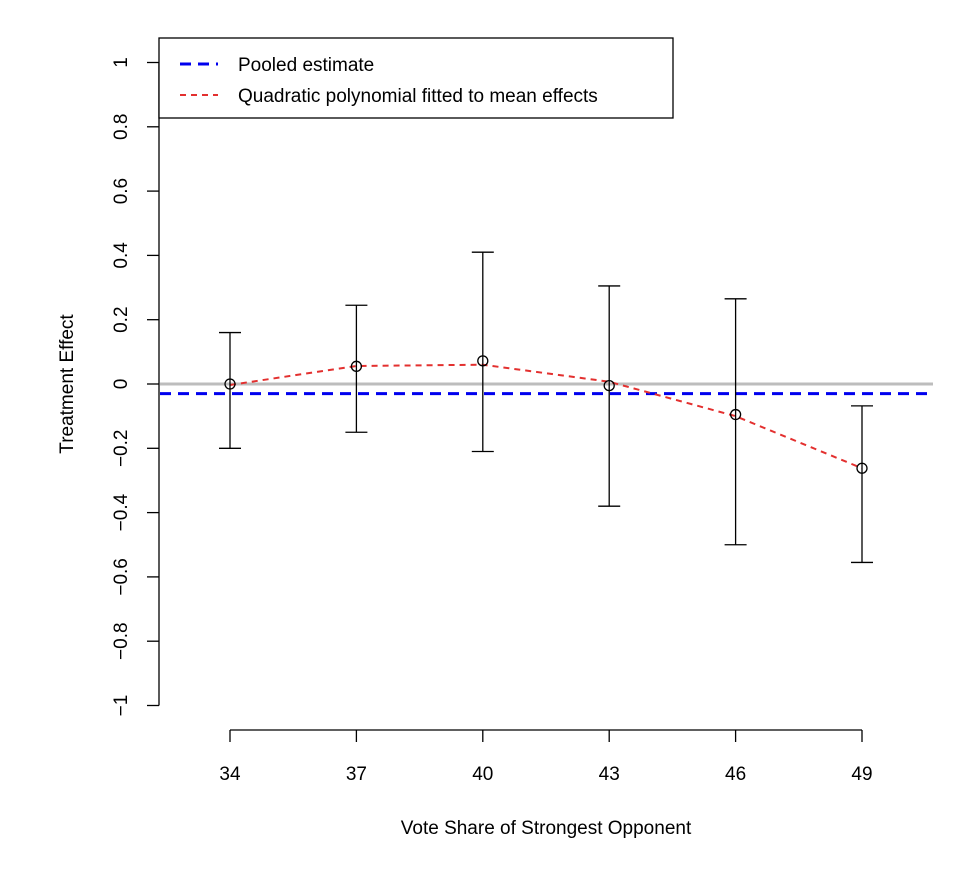 The width and height of the screenshot is (976, 876). Describe the element at coordinates (861, 774) in the screenshot. I see `x-tick-label: 49` at that location.